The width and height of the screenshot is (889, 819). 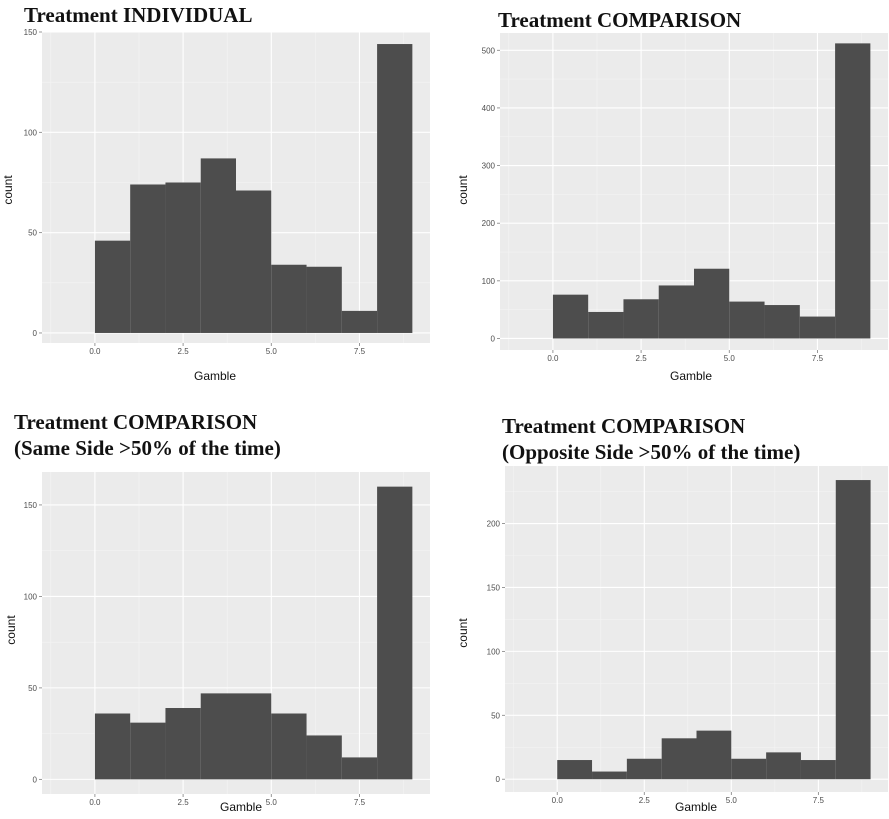 I want to click on chart-title: Treatment INDIVIDUAL, so click(x=138, y=15).